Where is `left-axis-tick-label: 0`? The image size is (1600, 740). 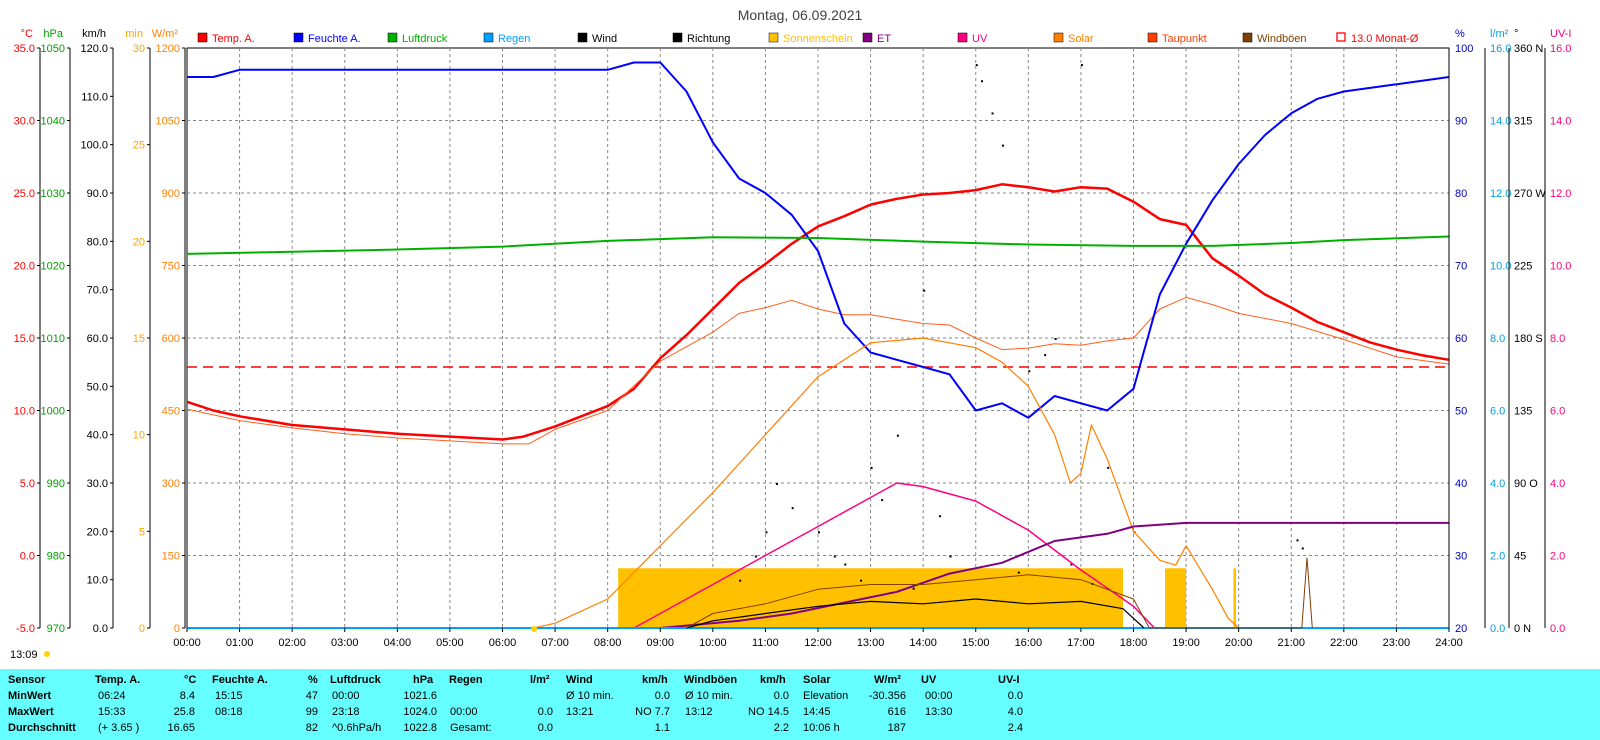 left-axis-tick-label: 0 is located at coordinates (142, 629).